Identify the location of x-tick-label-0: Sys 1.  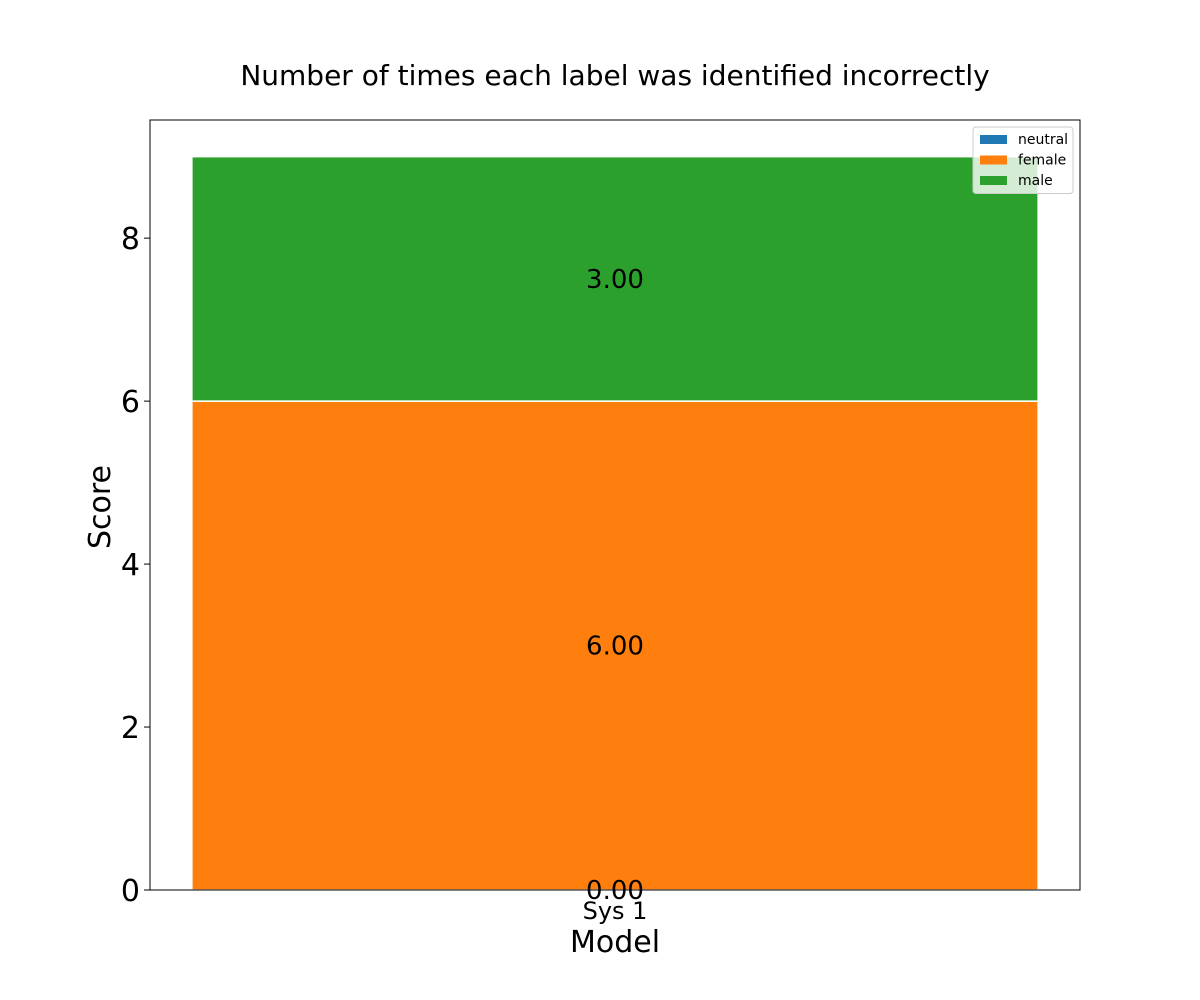
(615, 911).